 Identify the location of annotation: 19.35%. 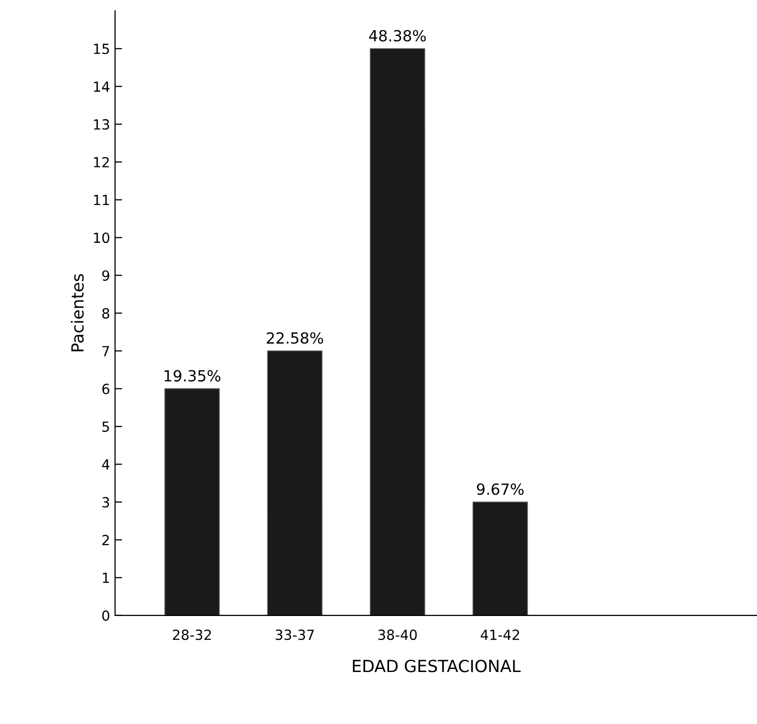
(192, 376).